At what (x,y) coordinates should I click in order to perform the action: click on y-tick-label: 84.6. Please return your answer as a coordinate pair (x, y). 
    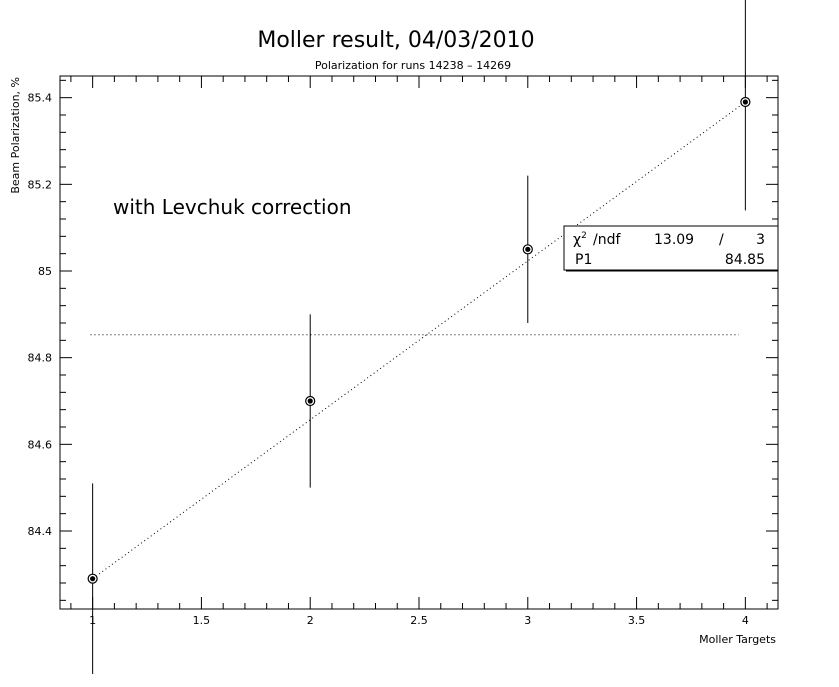
    Looking at the image, I should click on (40, 444).